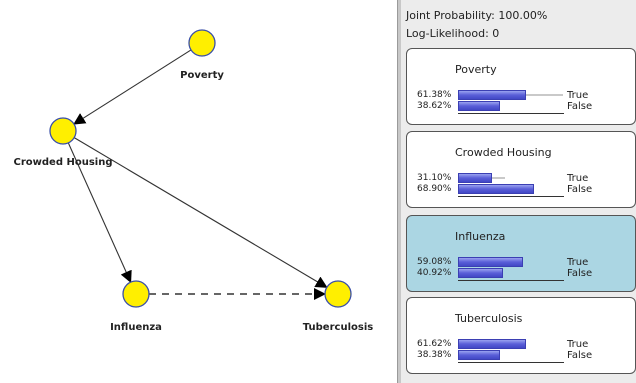 The height and width of the screenshot is (383, 636). Describe the element at coordinates (434, 178) in the screenshot. I see `state-probability: 31.10%` at that location.